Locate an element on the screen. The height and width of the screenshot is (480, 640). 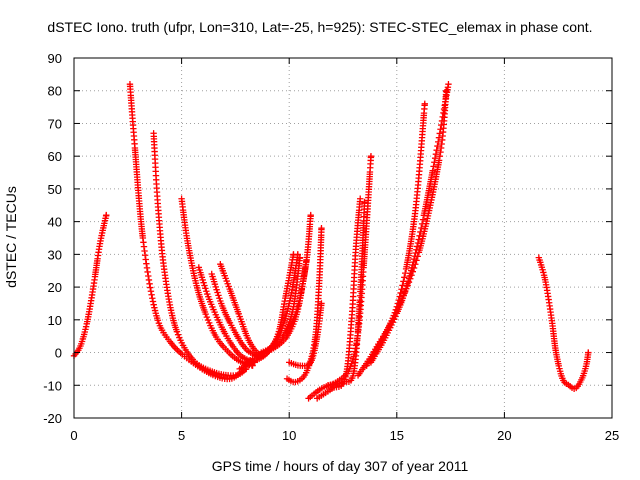
y-tick-label: 50 is located at coordinates (55, 189).